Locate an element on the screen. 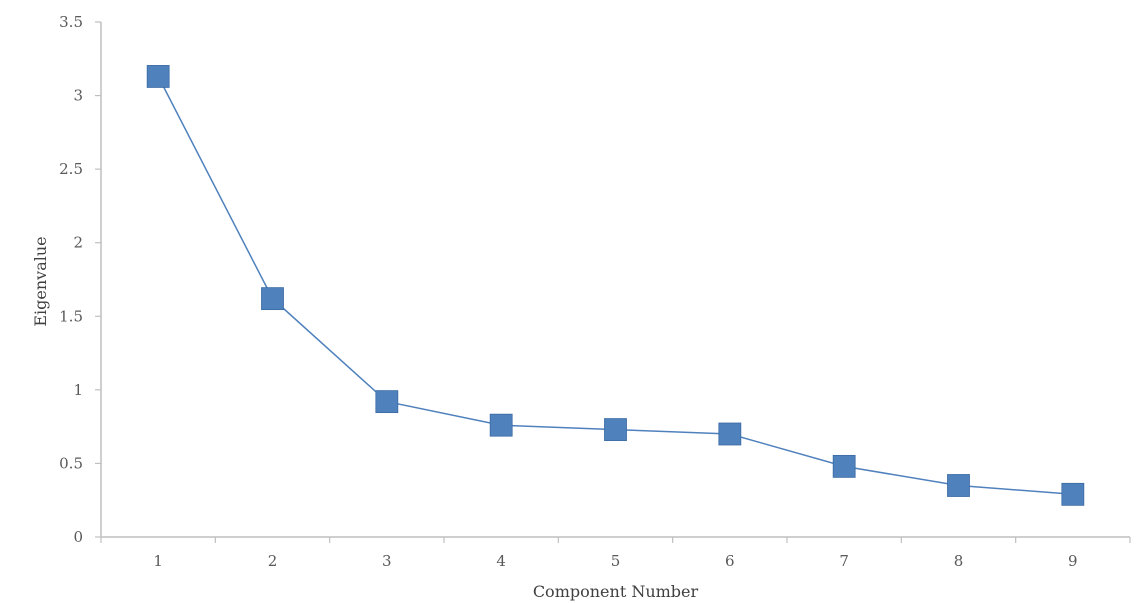  x-axis-ticks: 1 2 3 4 5 6 7 8 9 is located at coordinates (615, 553).